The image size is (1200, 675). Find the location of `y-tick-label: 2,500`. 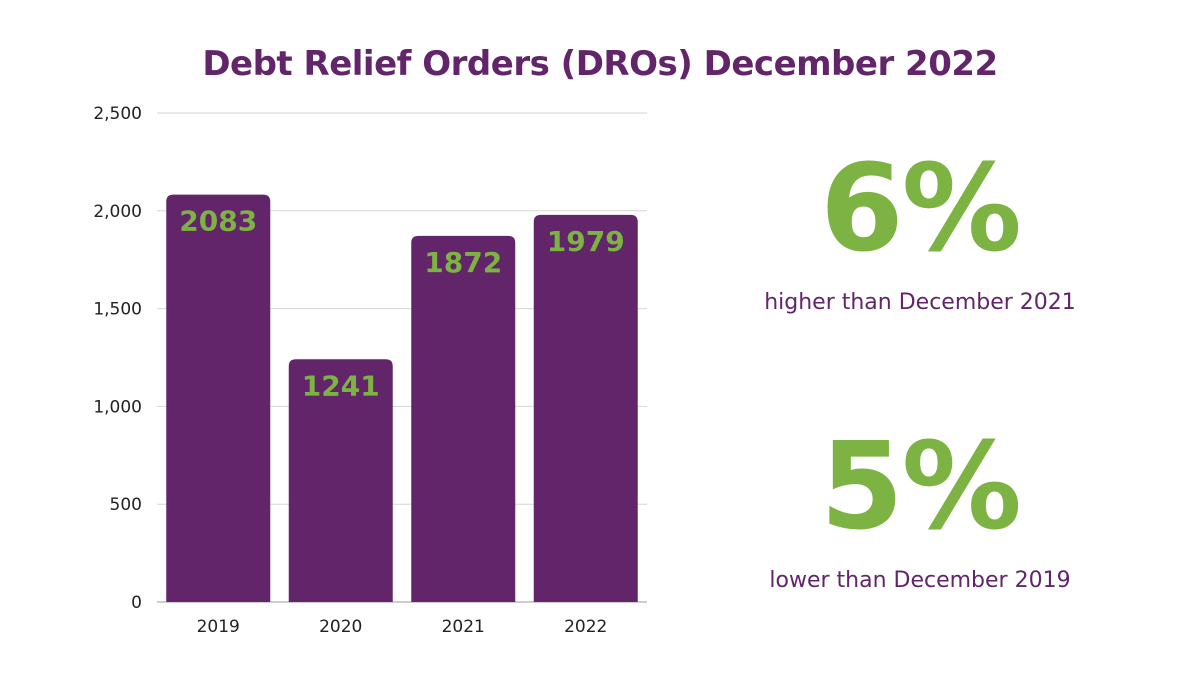

y-tick-label: 2,500 is located at coordinates (117, 114).